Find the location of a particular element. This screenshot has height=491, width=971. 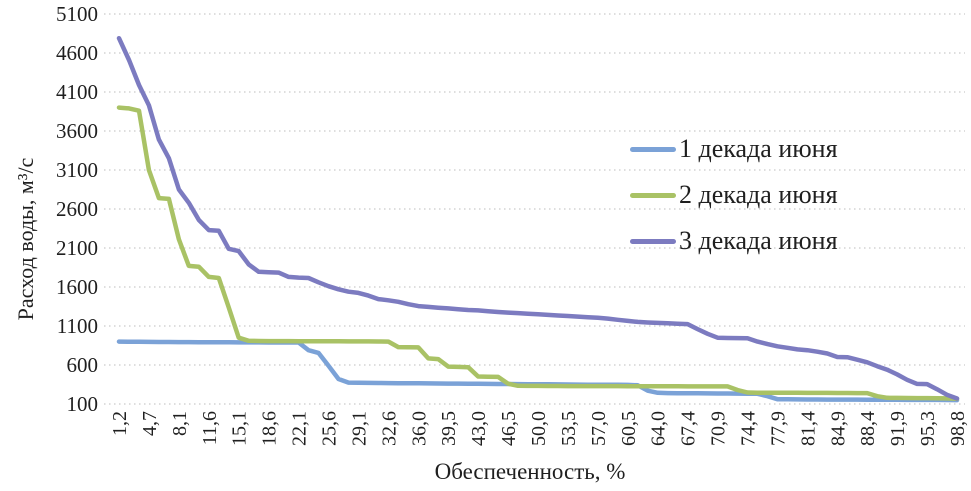

x-tick-label: 25,6 is located at coordinates (330, 428).